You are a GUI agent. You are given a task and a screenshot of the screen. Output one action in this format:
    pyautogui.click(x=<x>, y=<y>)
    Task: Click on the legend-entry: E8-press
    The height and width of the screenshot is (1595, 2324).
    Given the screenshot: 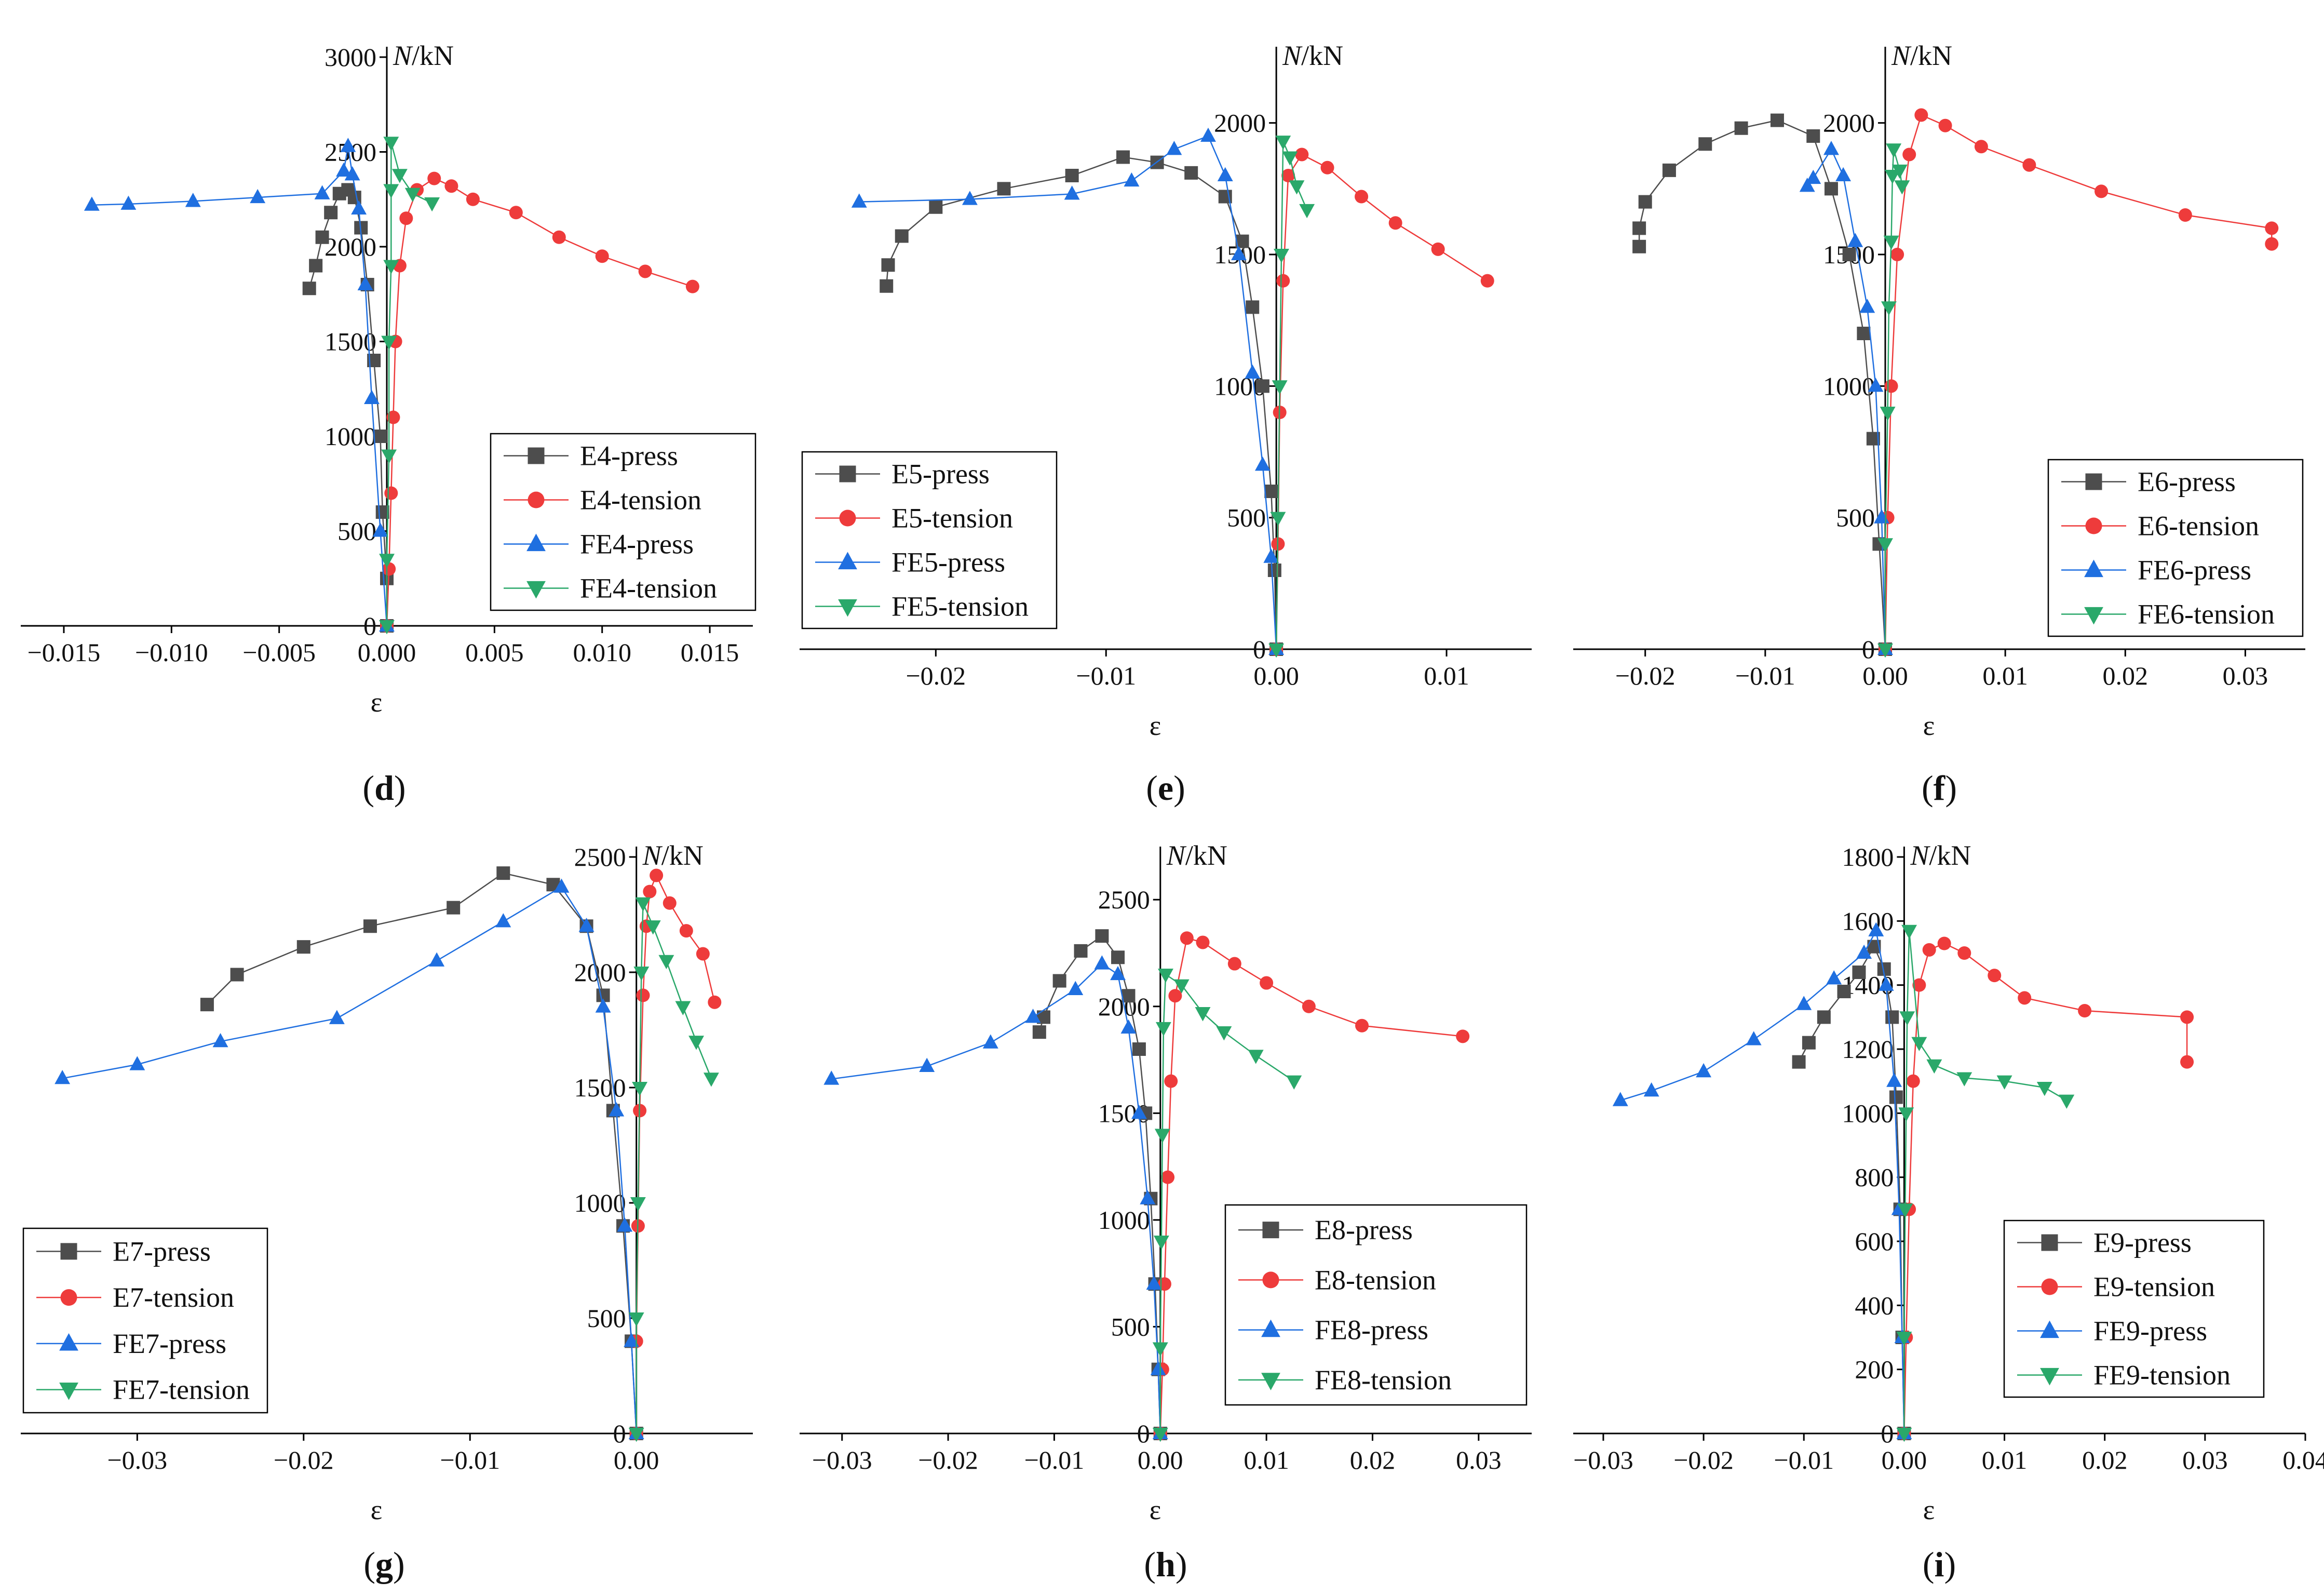 What is the action you would take?
    pyautogui.click(x=1364, y=1229)
    